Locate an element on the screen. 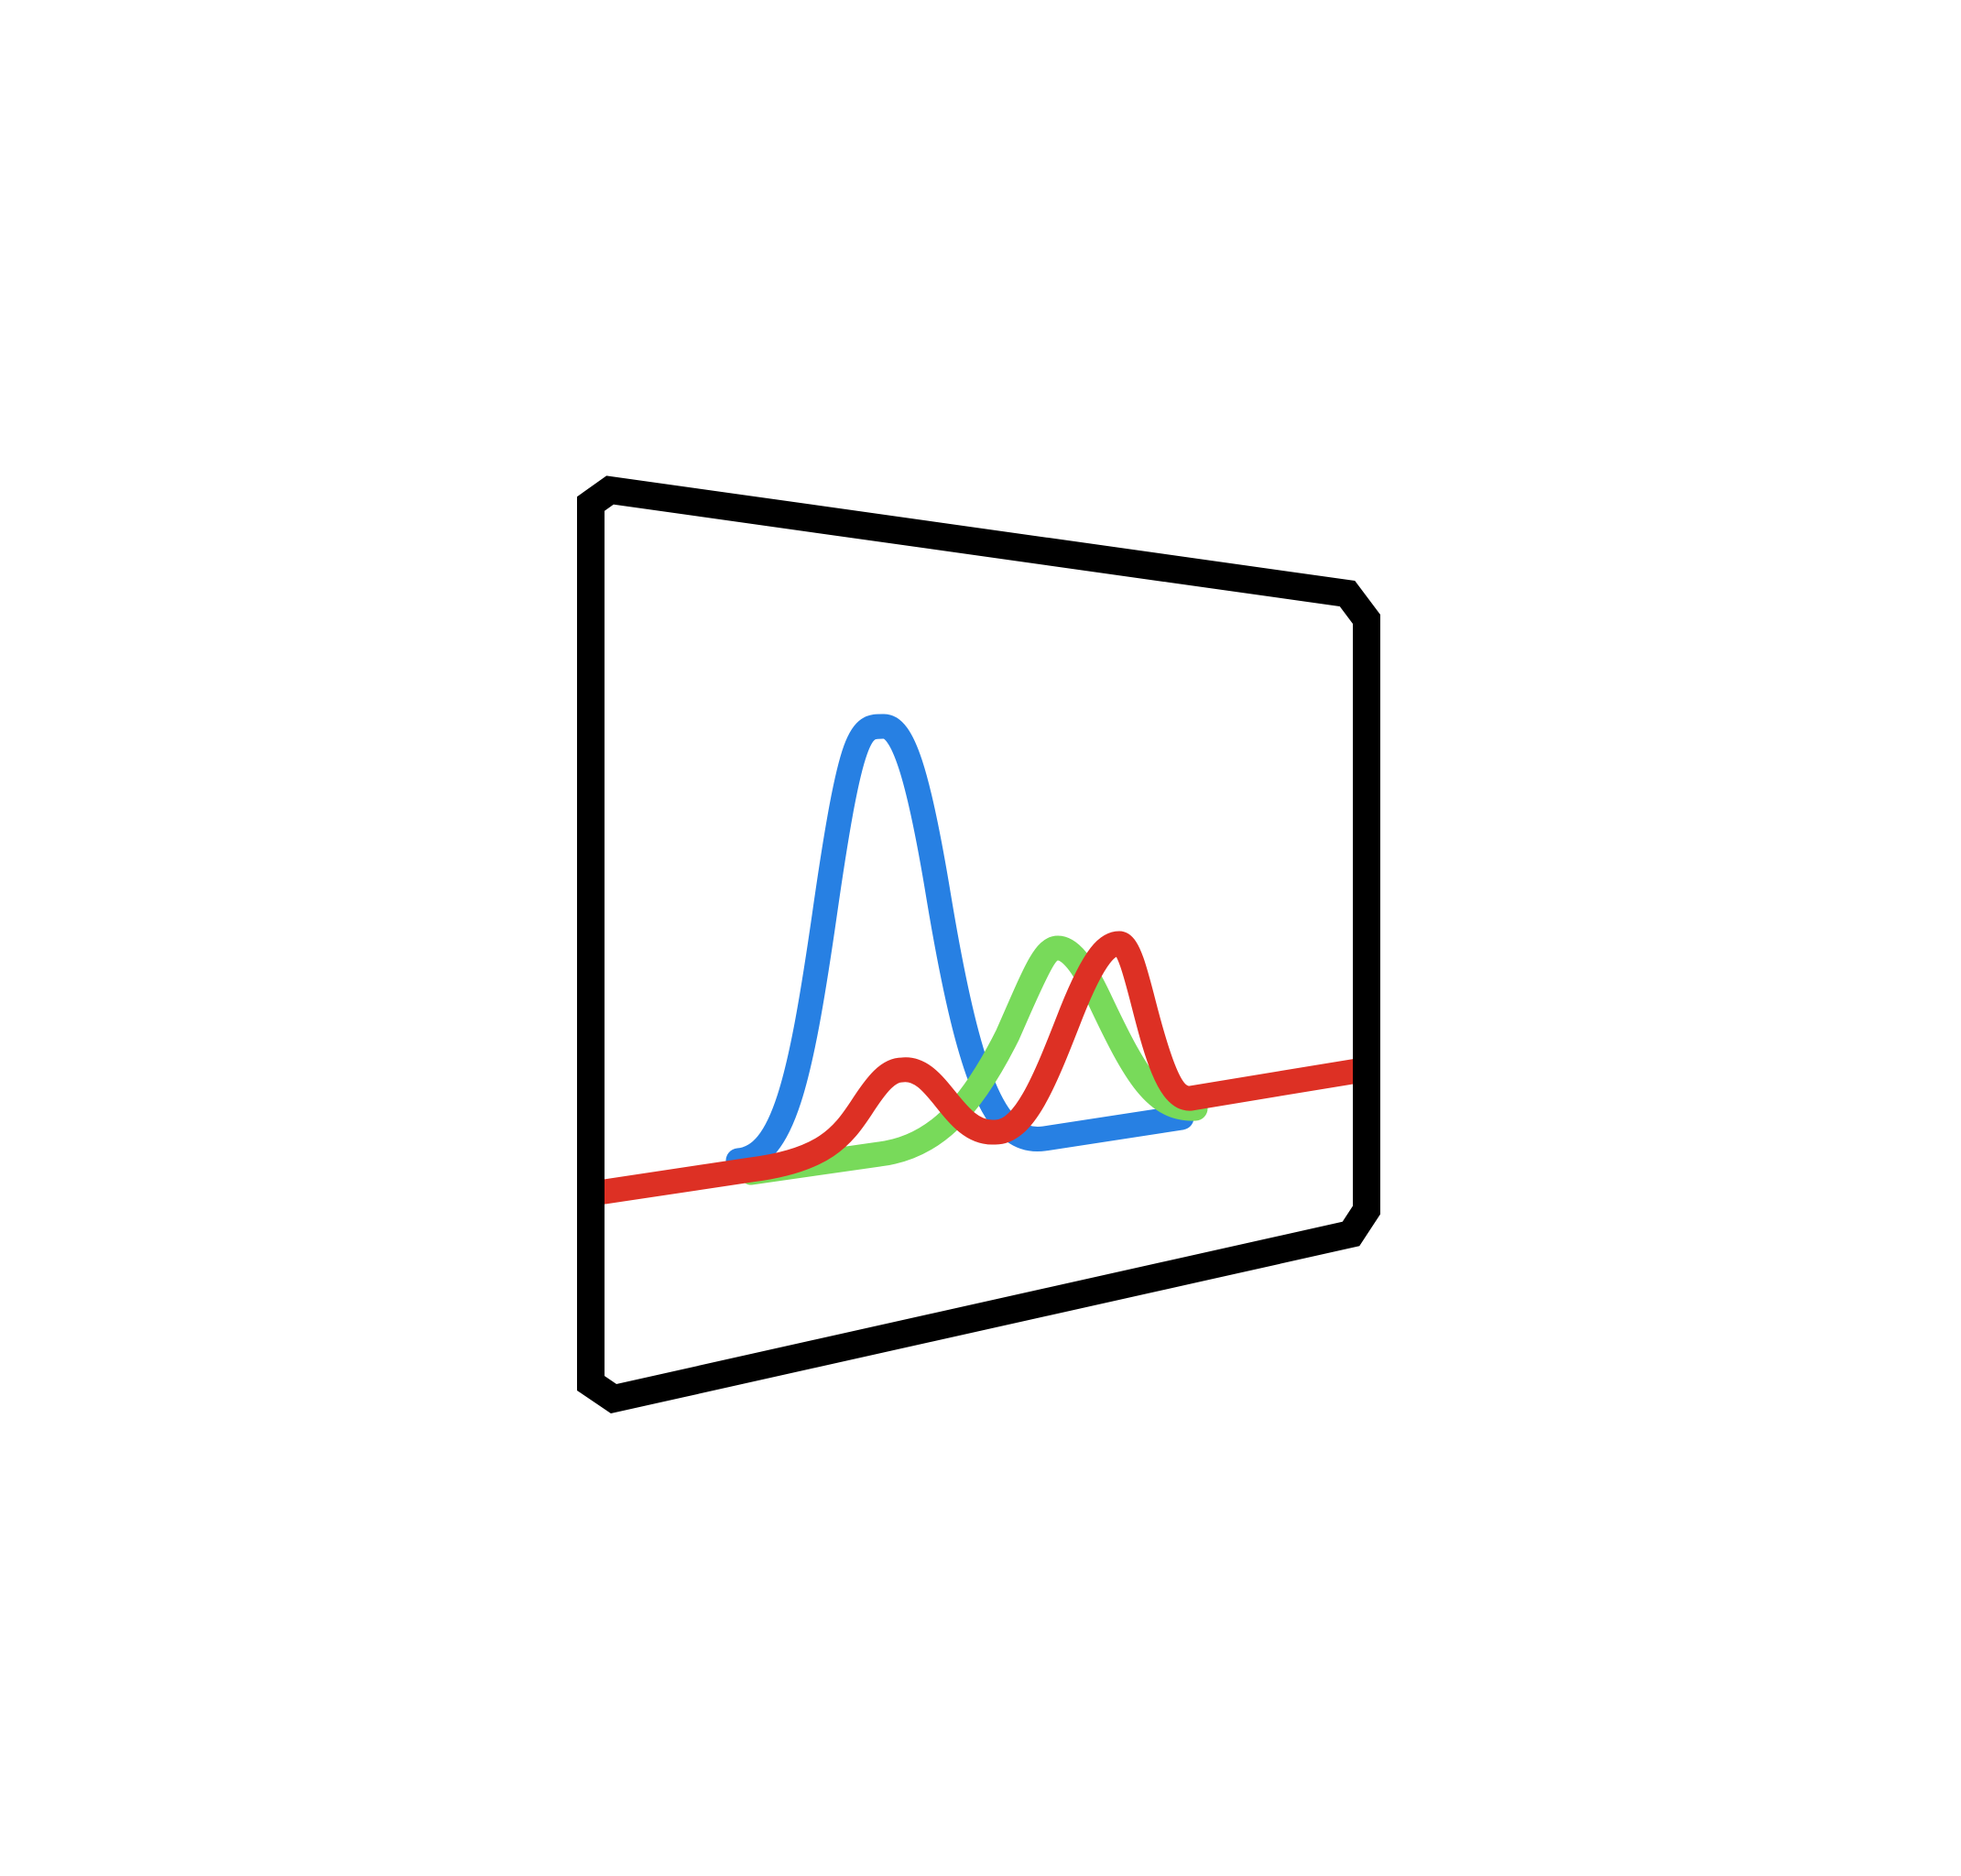 The height and width of the screenshot is (1876, 1961). red-spectrum-curve is located at coordinates (980, 1072).